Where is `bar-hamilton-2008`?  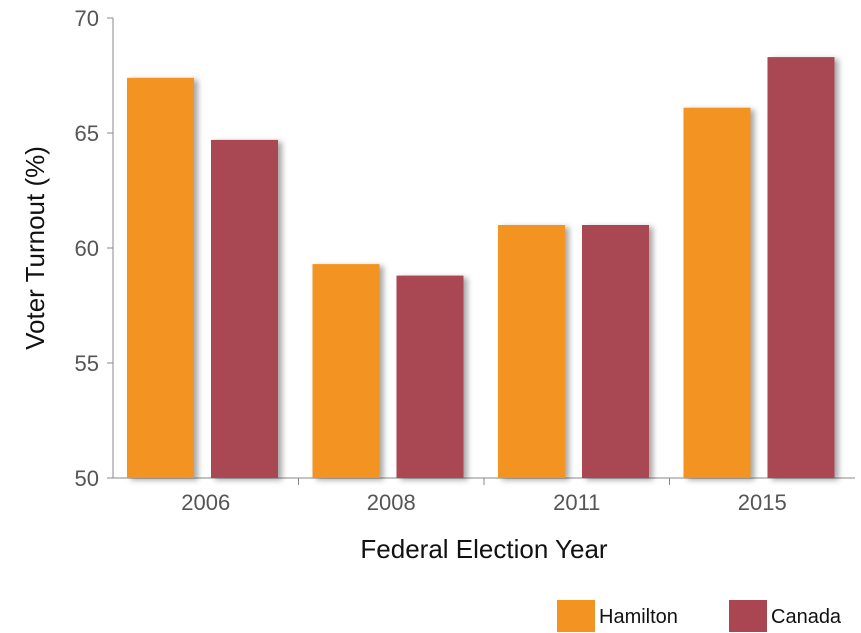
bar-hamilton-2008 is located at coordinates (346, 371).